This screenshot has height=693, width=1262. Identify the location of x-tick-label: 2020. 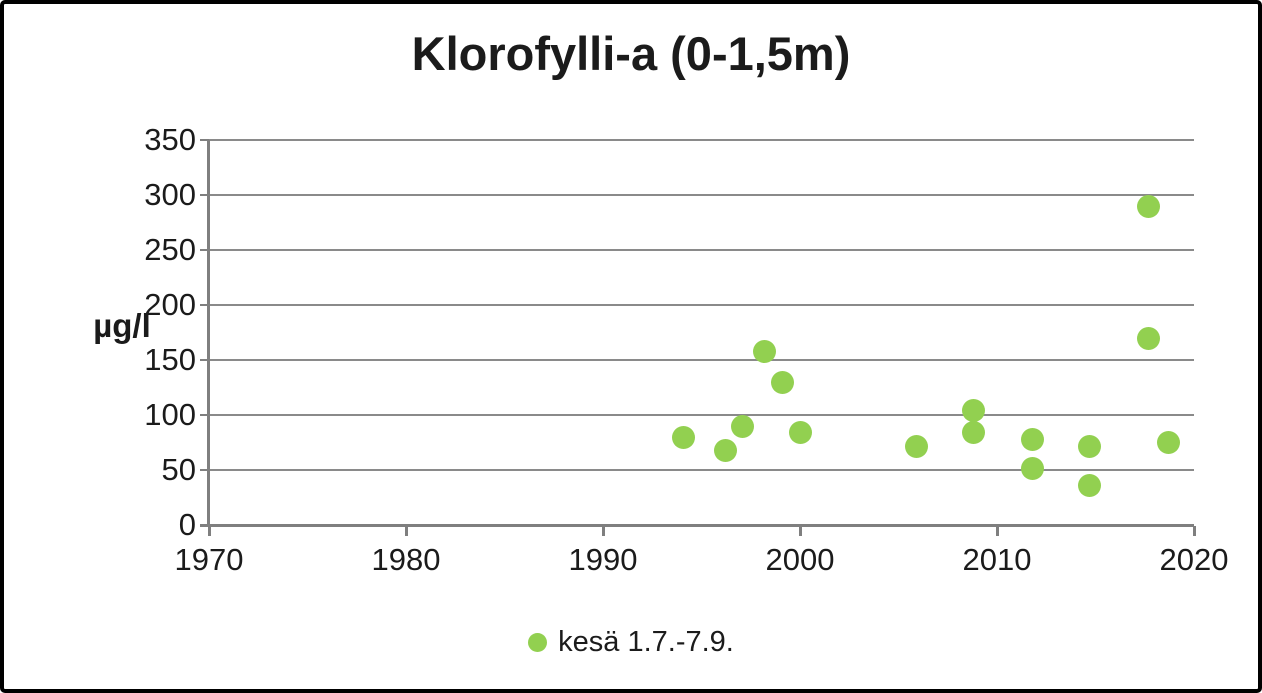
(1194, 559).